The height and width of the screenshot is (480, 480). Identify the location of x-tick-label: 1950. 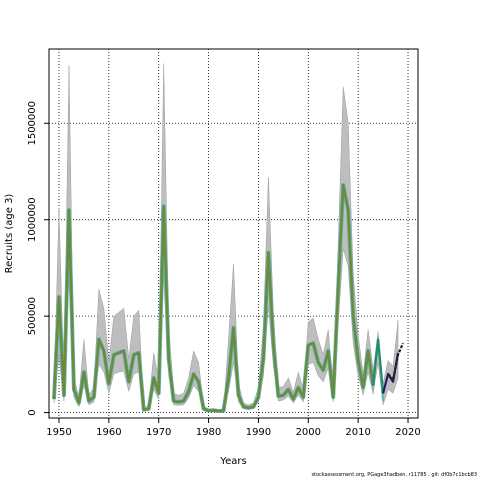
(58, 432).